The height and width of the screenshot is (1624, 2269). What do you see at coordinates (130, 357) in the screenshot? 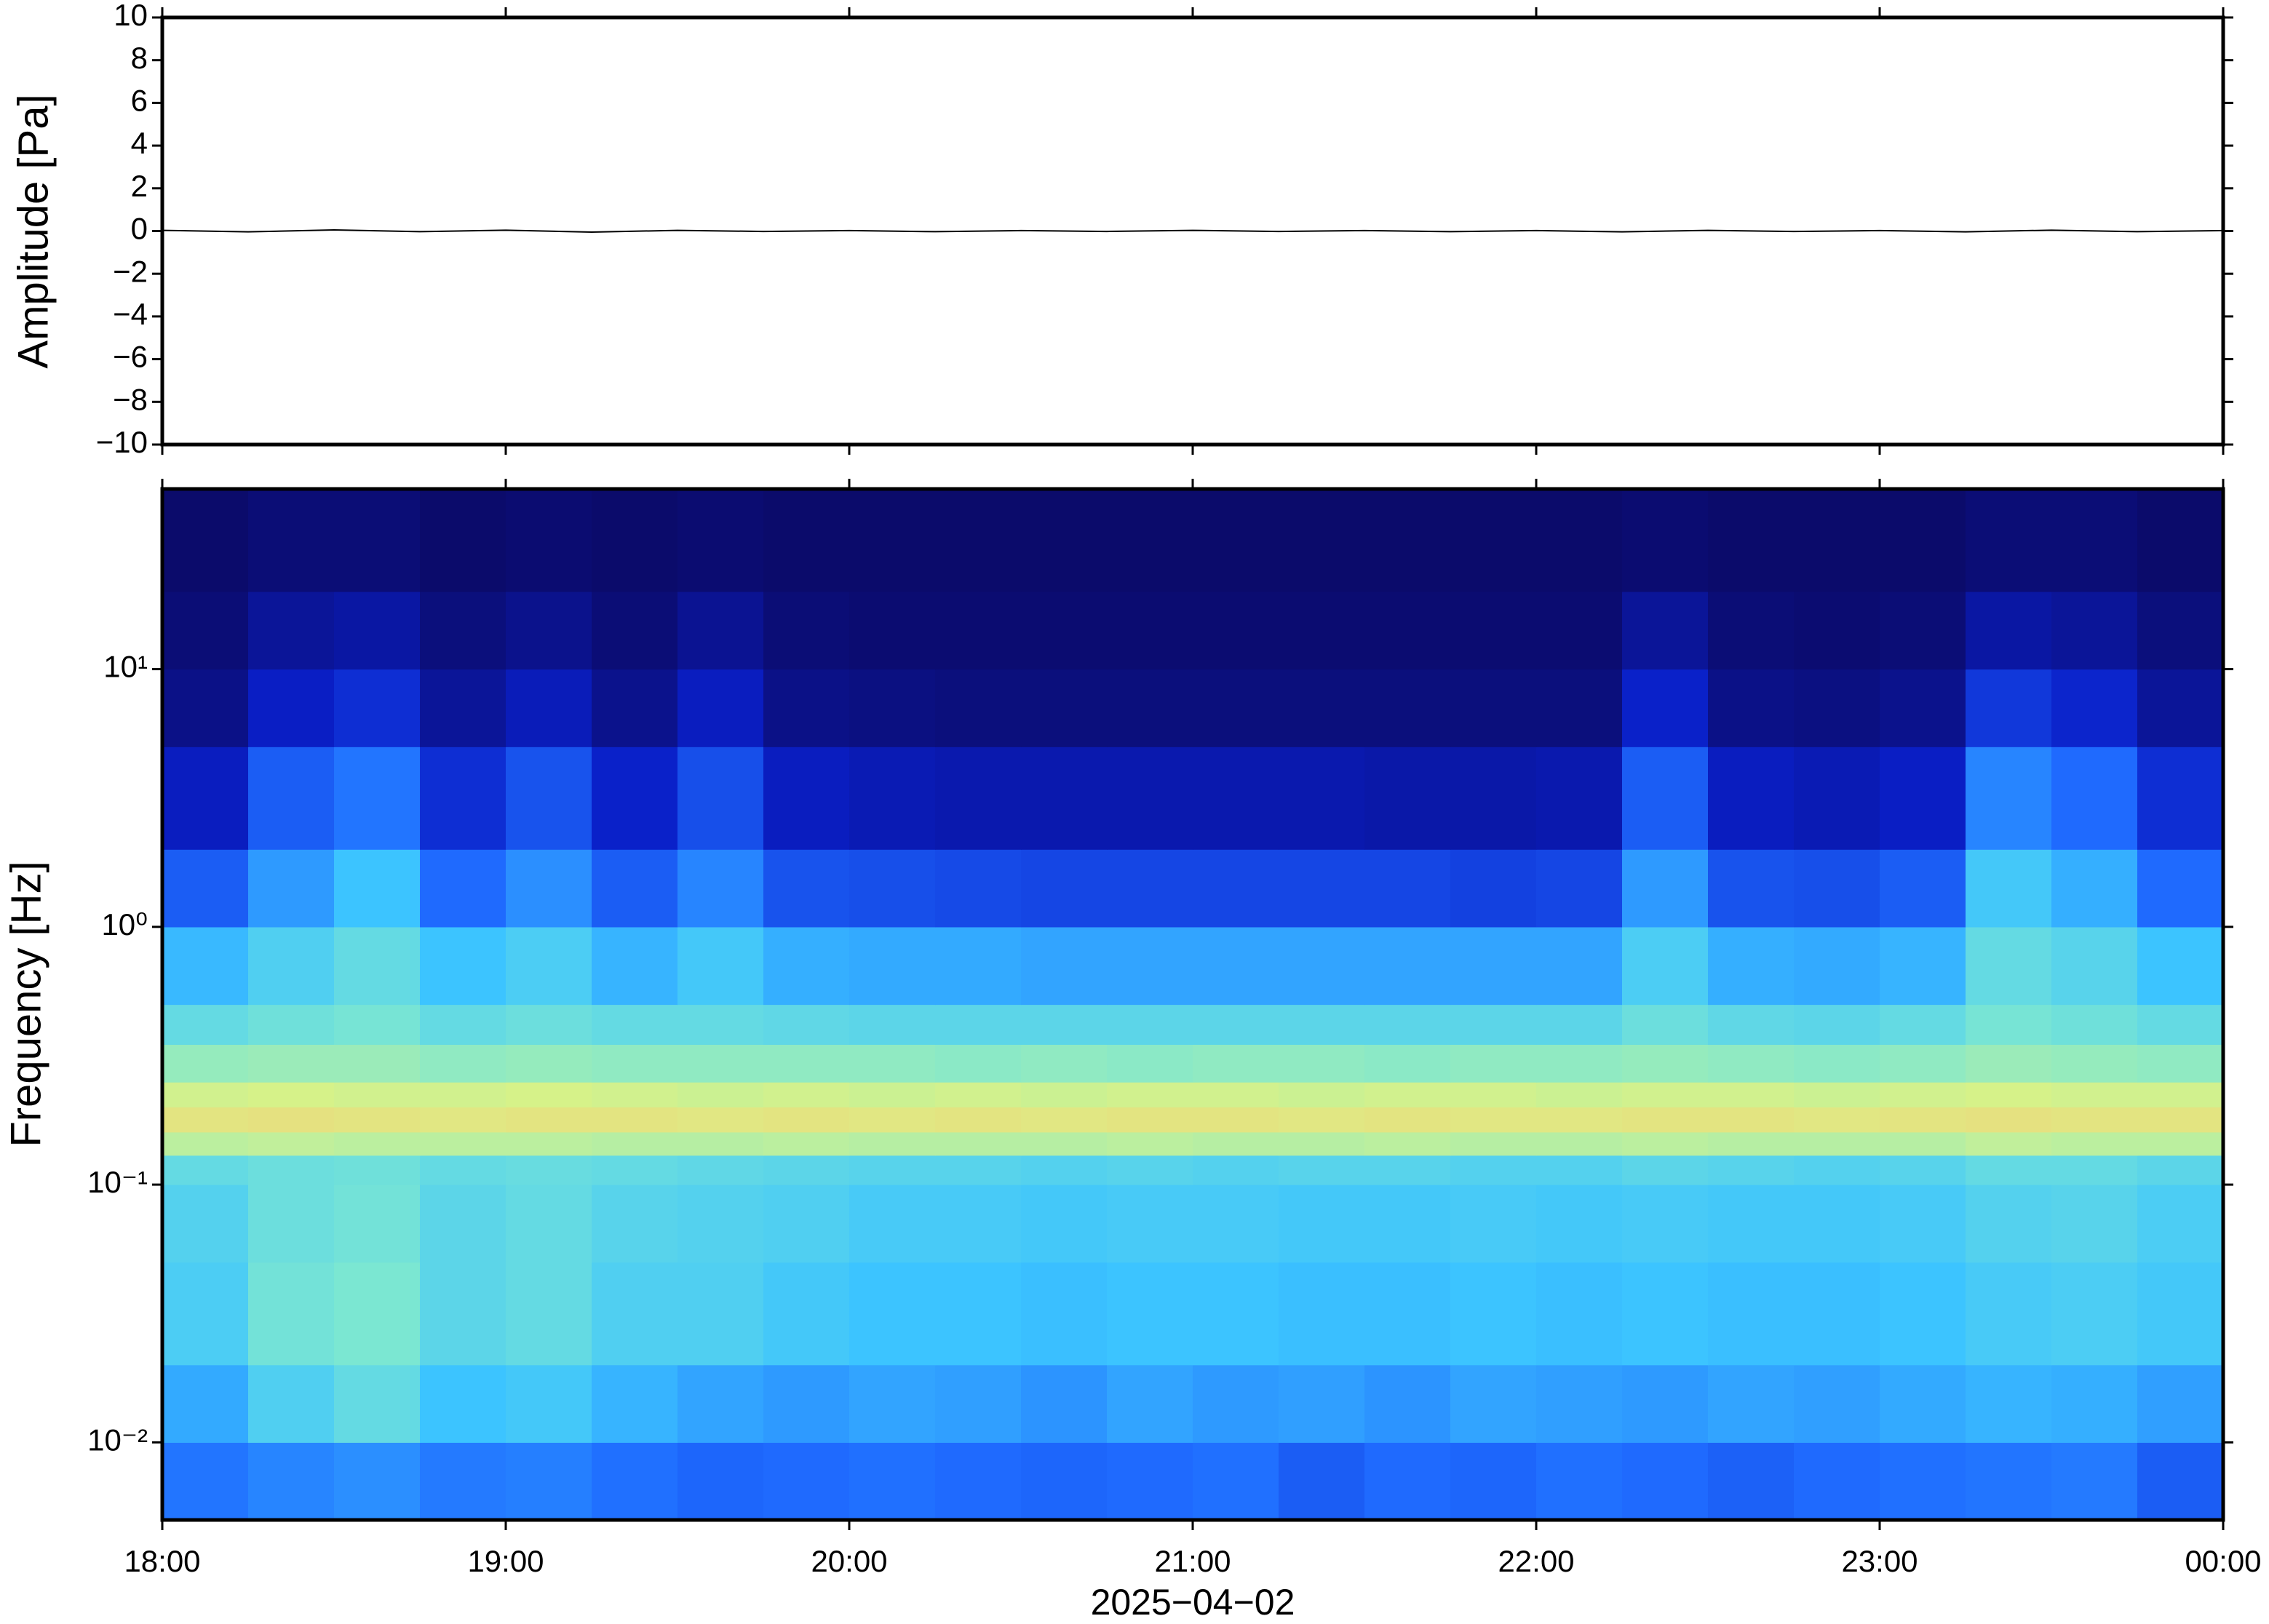
I see `y-tick-label: −6` at bounding box center [130, 357].